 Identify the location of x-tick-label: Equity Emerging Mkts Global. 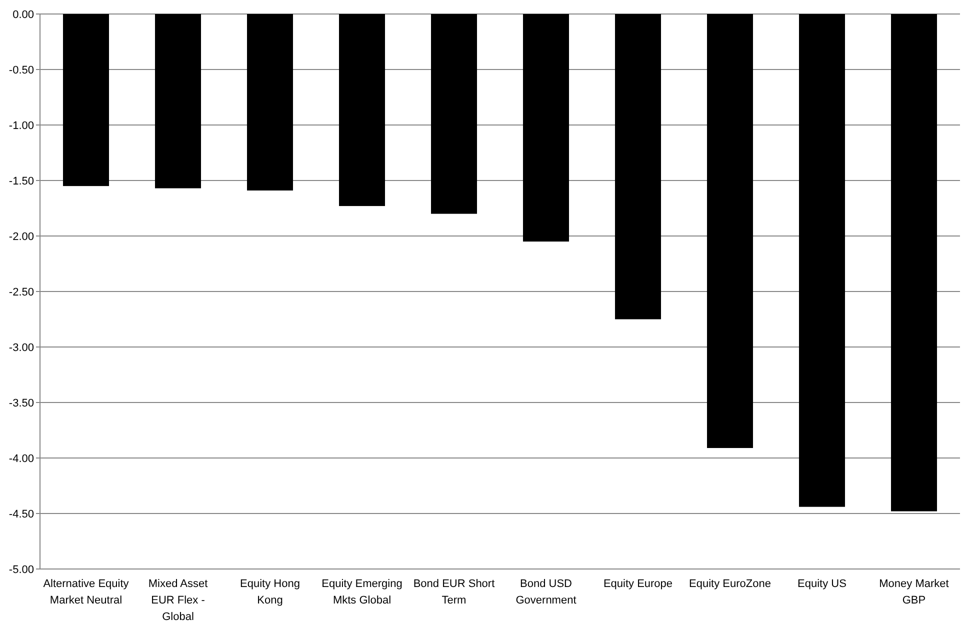
(362, 592).